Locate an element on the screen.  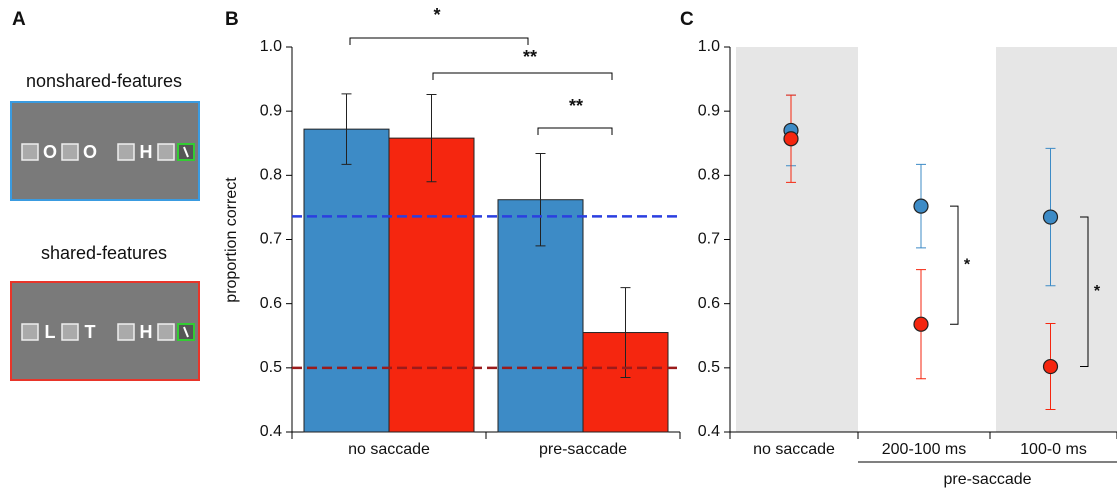
stimulus-letter: T is located at coordinates (90, 332).